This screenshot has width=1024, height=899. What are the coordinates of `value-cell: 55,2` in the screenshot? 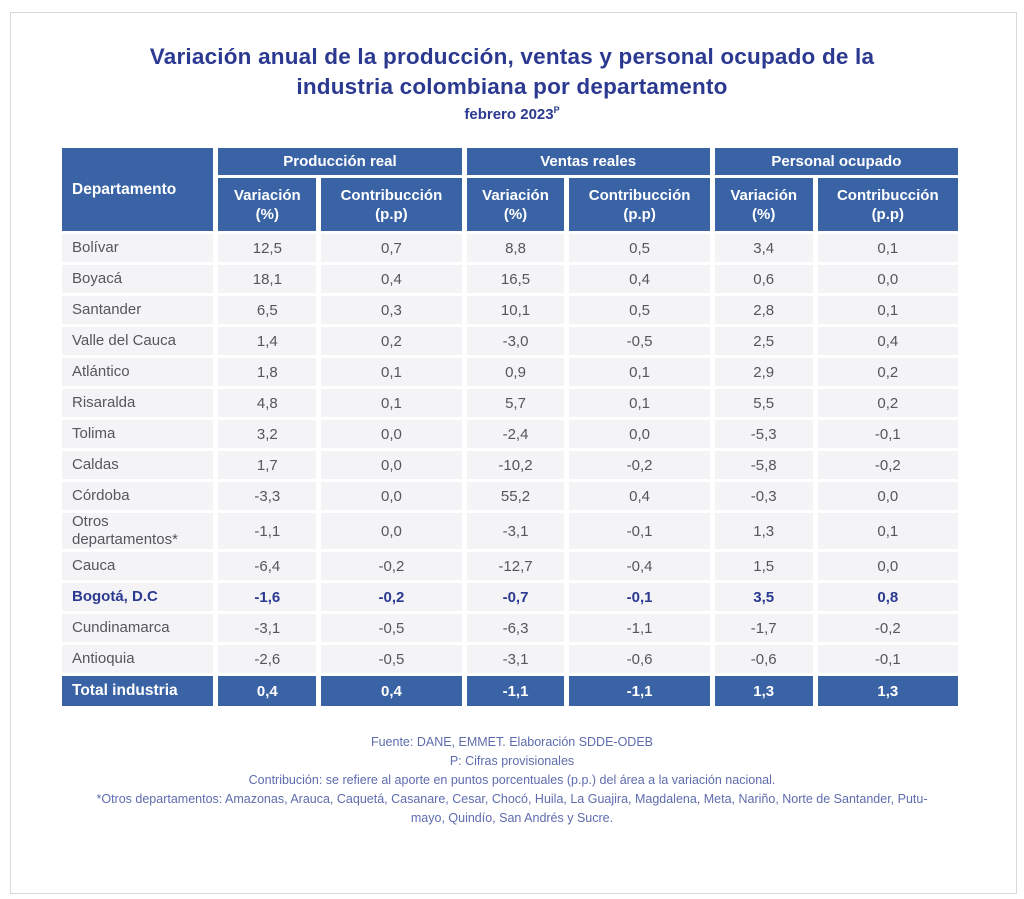 It's located at (515, 496).